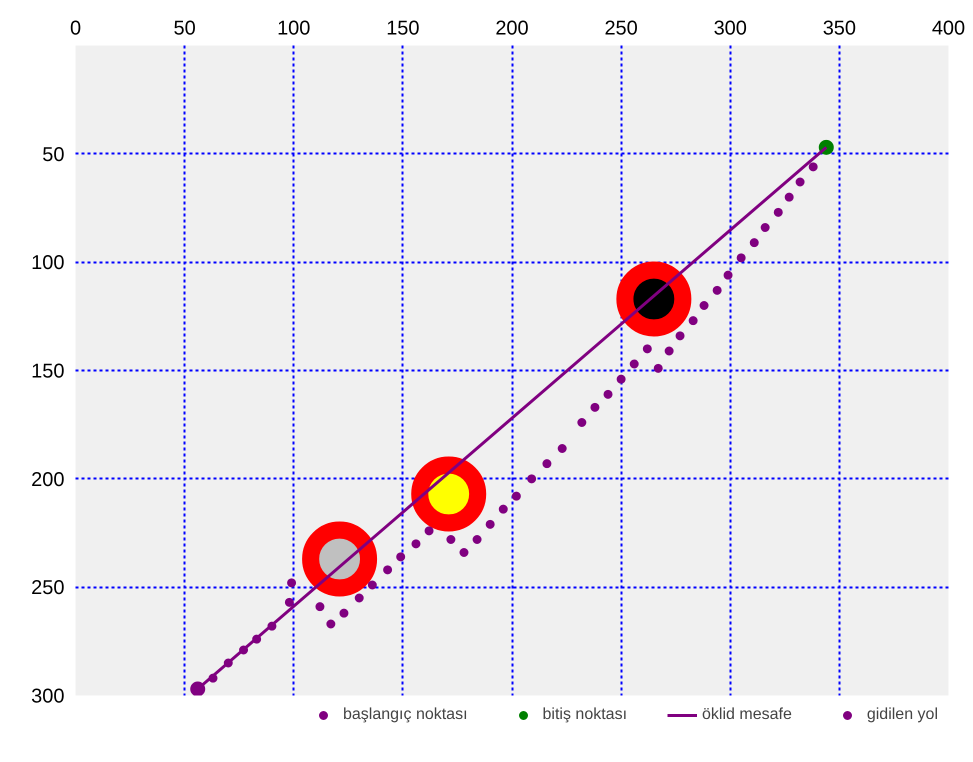  What do you see at coordinates (53, 155) in the screenshot?
I see `y-tick-label: 50` at bounding box center [53, 155].